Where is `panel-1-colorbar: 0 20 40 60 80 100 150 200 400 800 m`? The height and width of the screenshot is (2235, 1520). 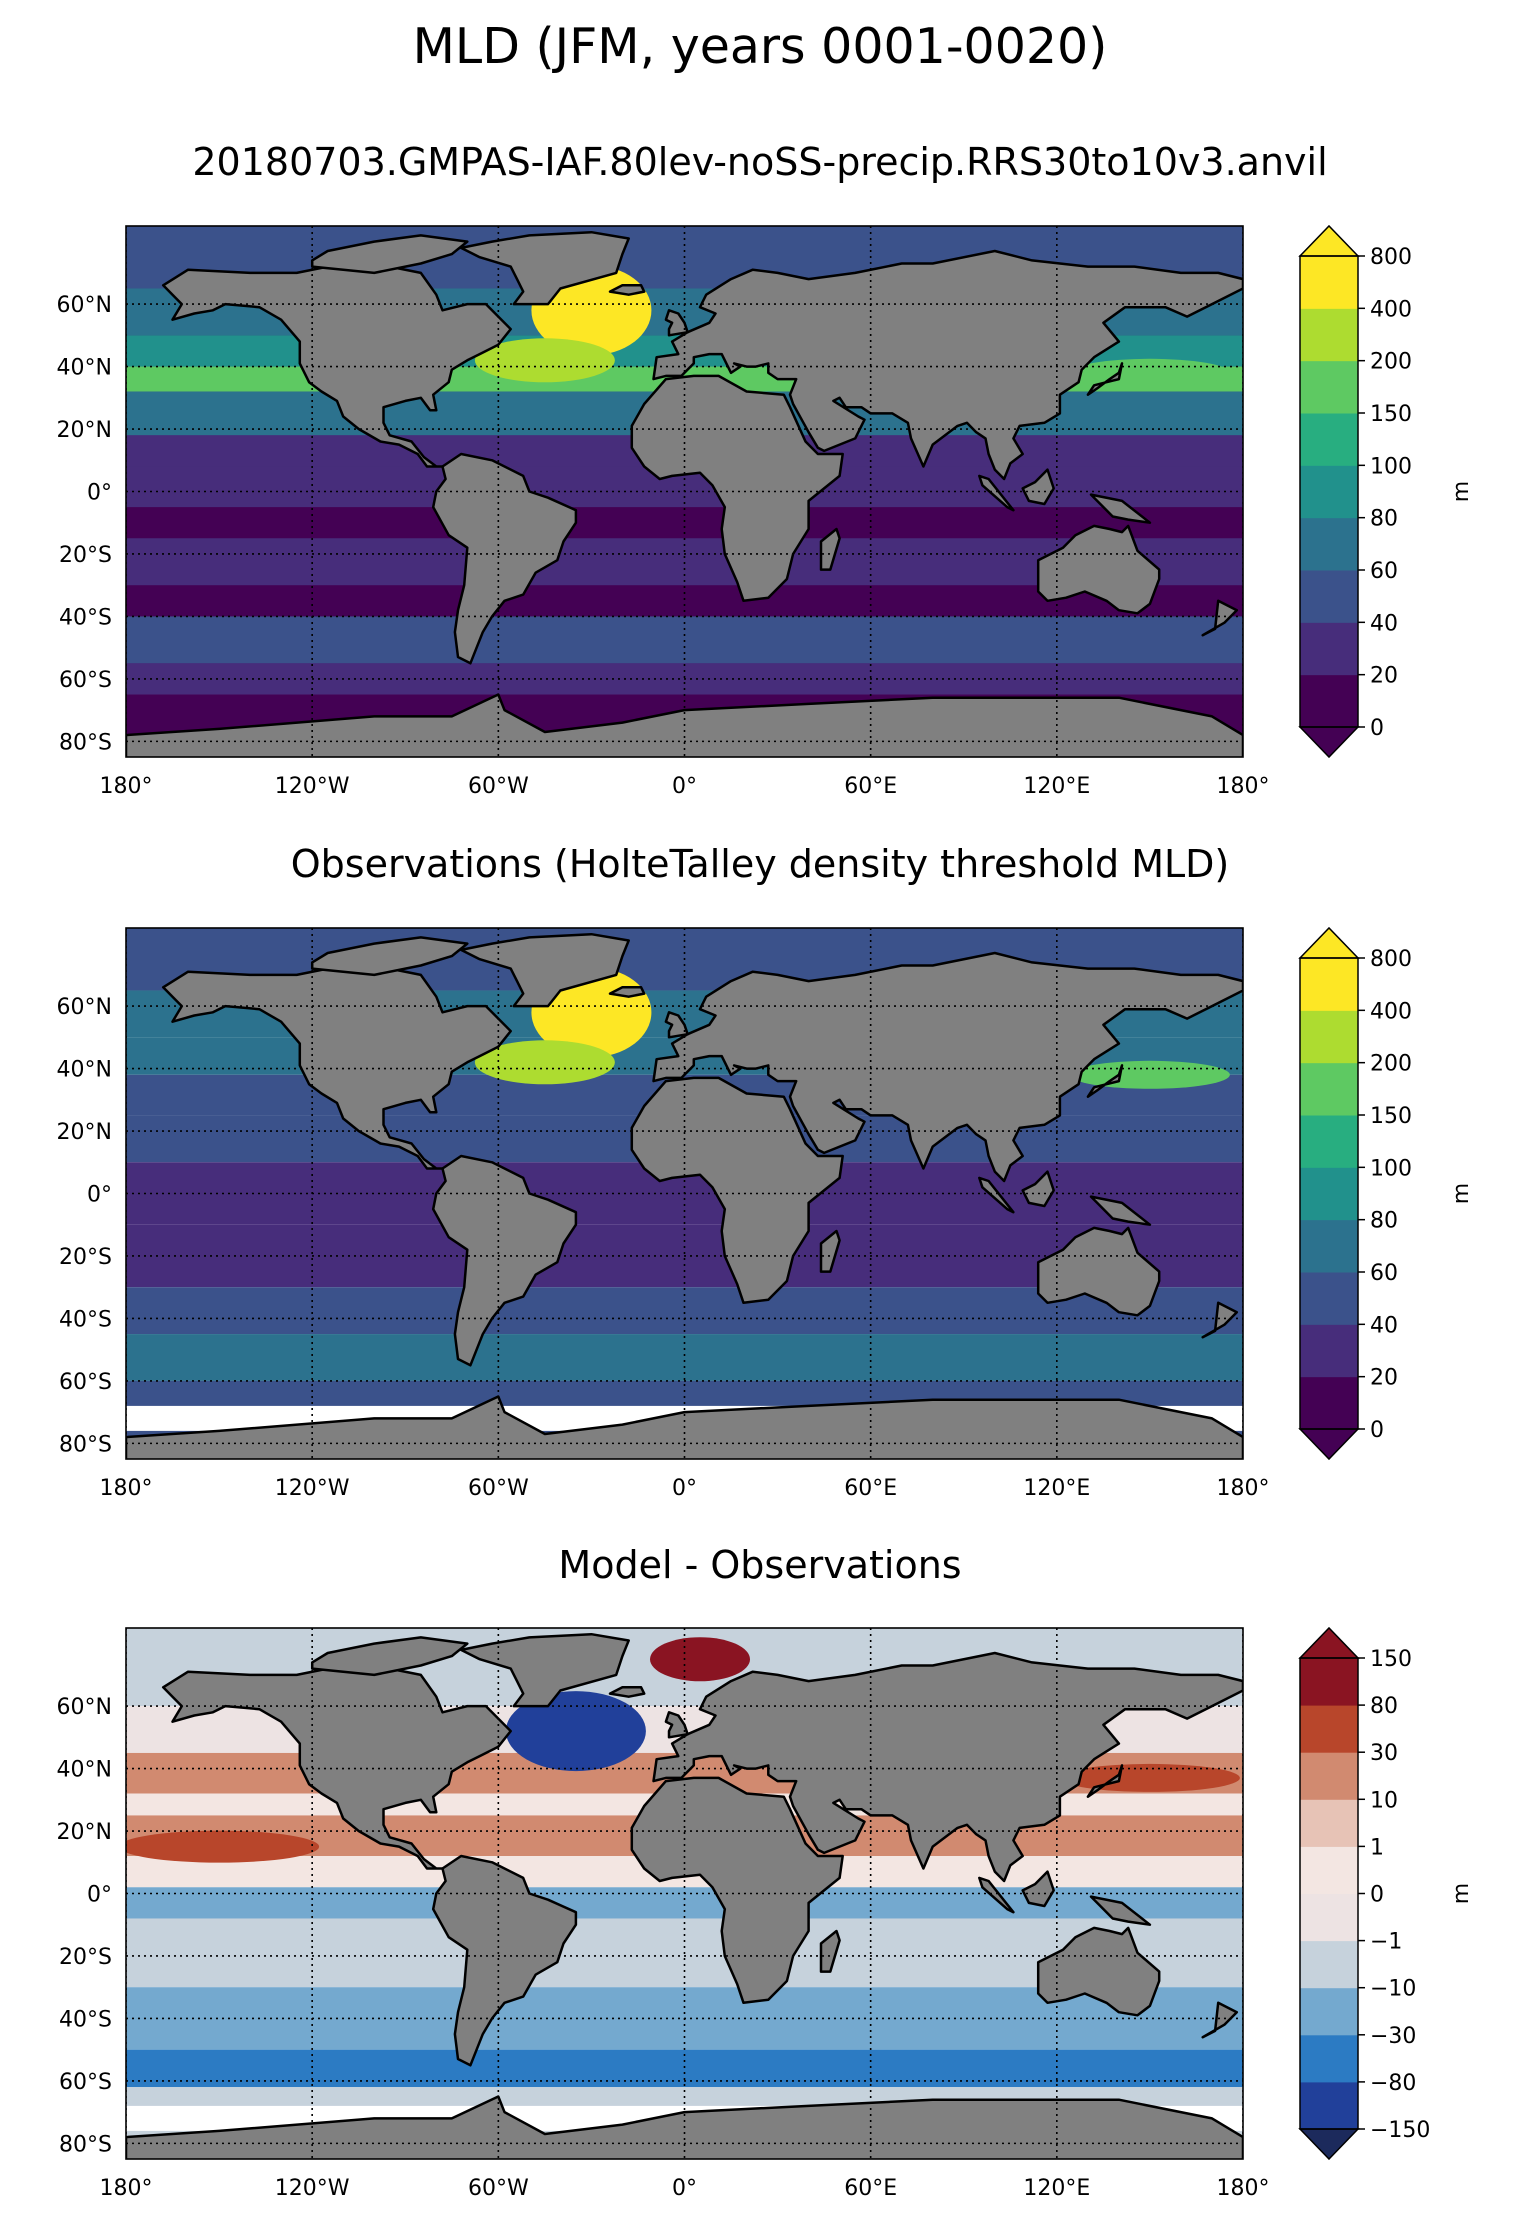
panel-1-colorbar: 0 20 40 60 80 100 150 200 400 800 m is located at coordinates (1386, 491).